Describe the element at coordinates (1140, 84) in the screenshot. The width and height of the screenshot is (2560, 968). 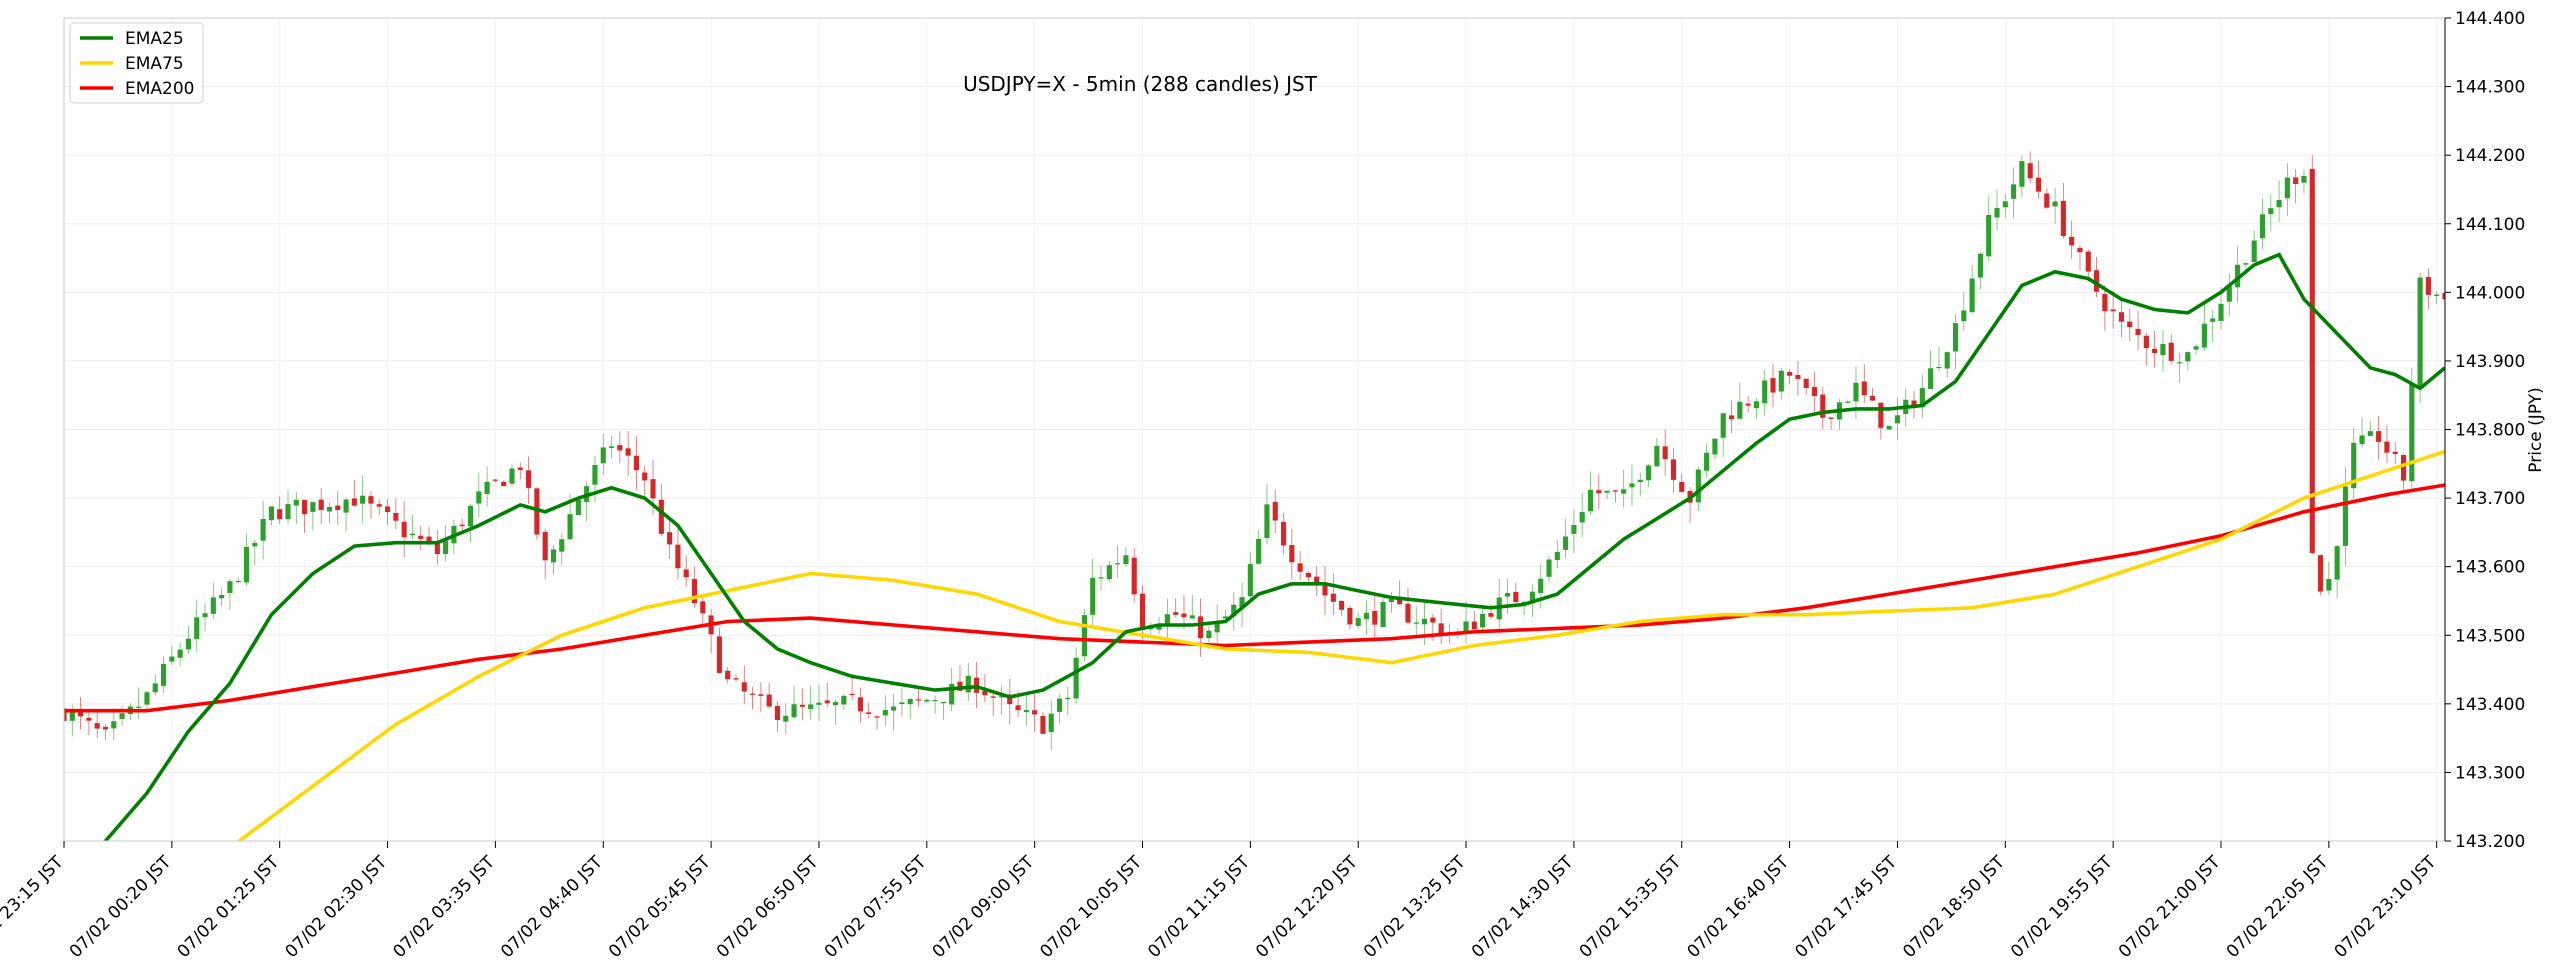
I see `chart-title: USDJPY=X - 5min (288 candles) JST` at that location.